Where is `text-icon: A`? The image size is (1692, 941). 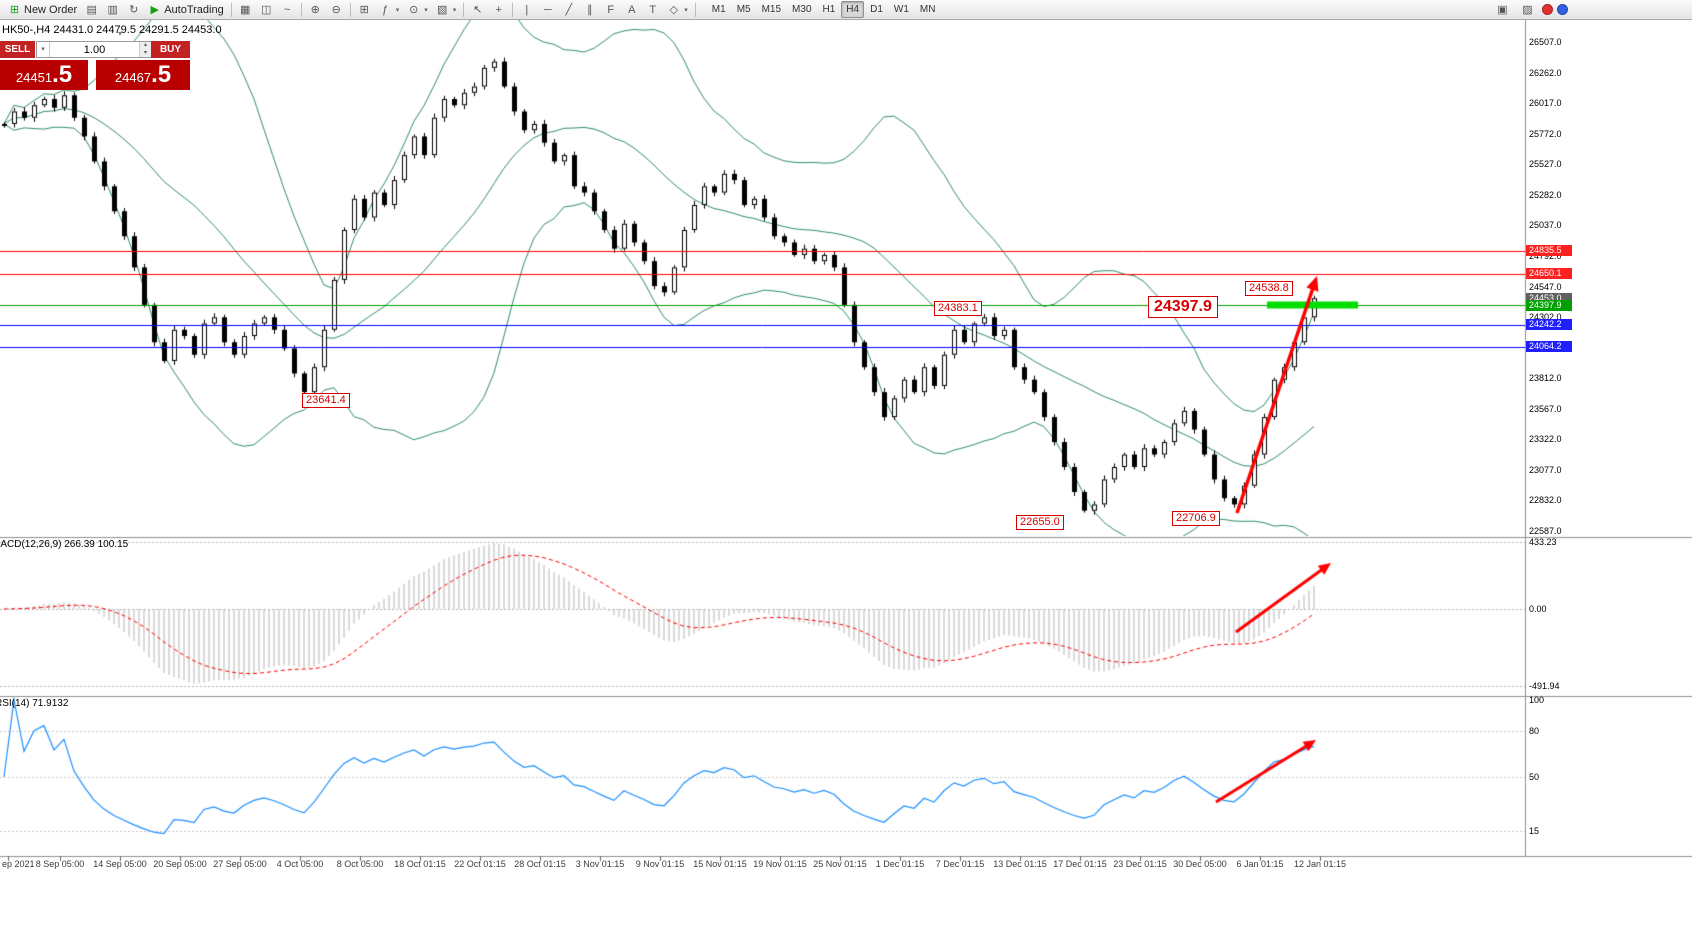 text-icon: A is located at coordinates (631, 10).